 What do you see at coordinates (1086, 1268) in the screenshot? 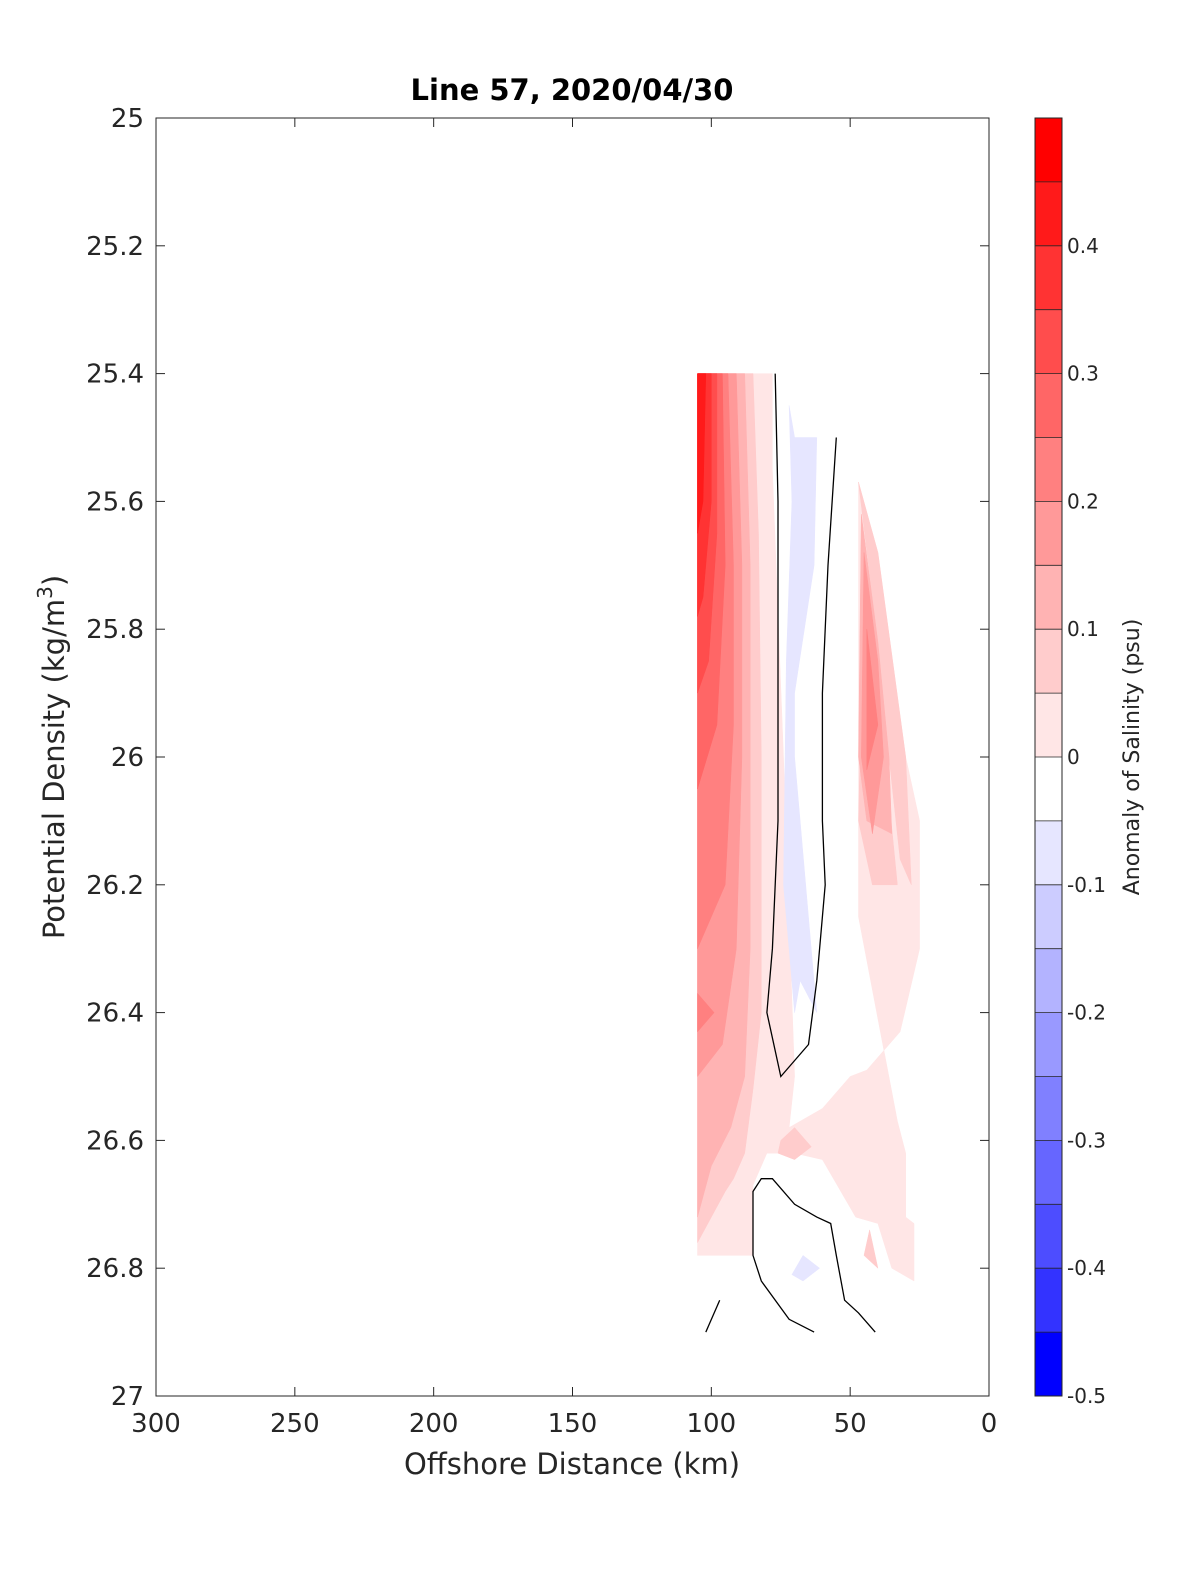
I see `colorbar-tick-label: -0.4` at bounding box center [1086, 1268].